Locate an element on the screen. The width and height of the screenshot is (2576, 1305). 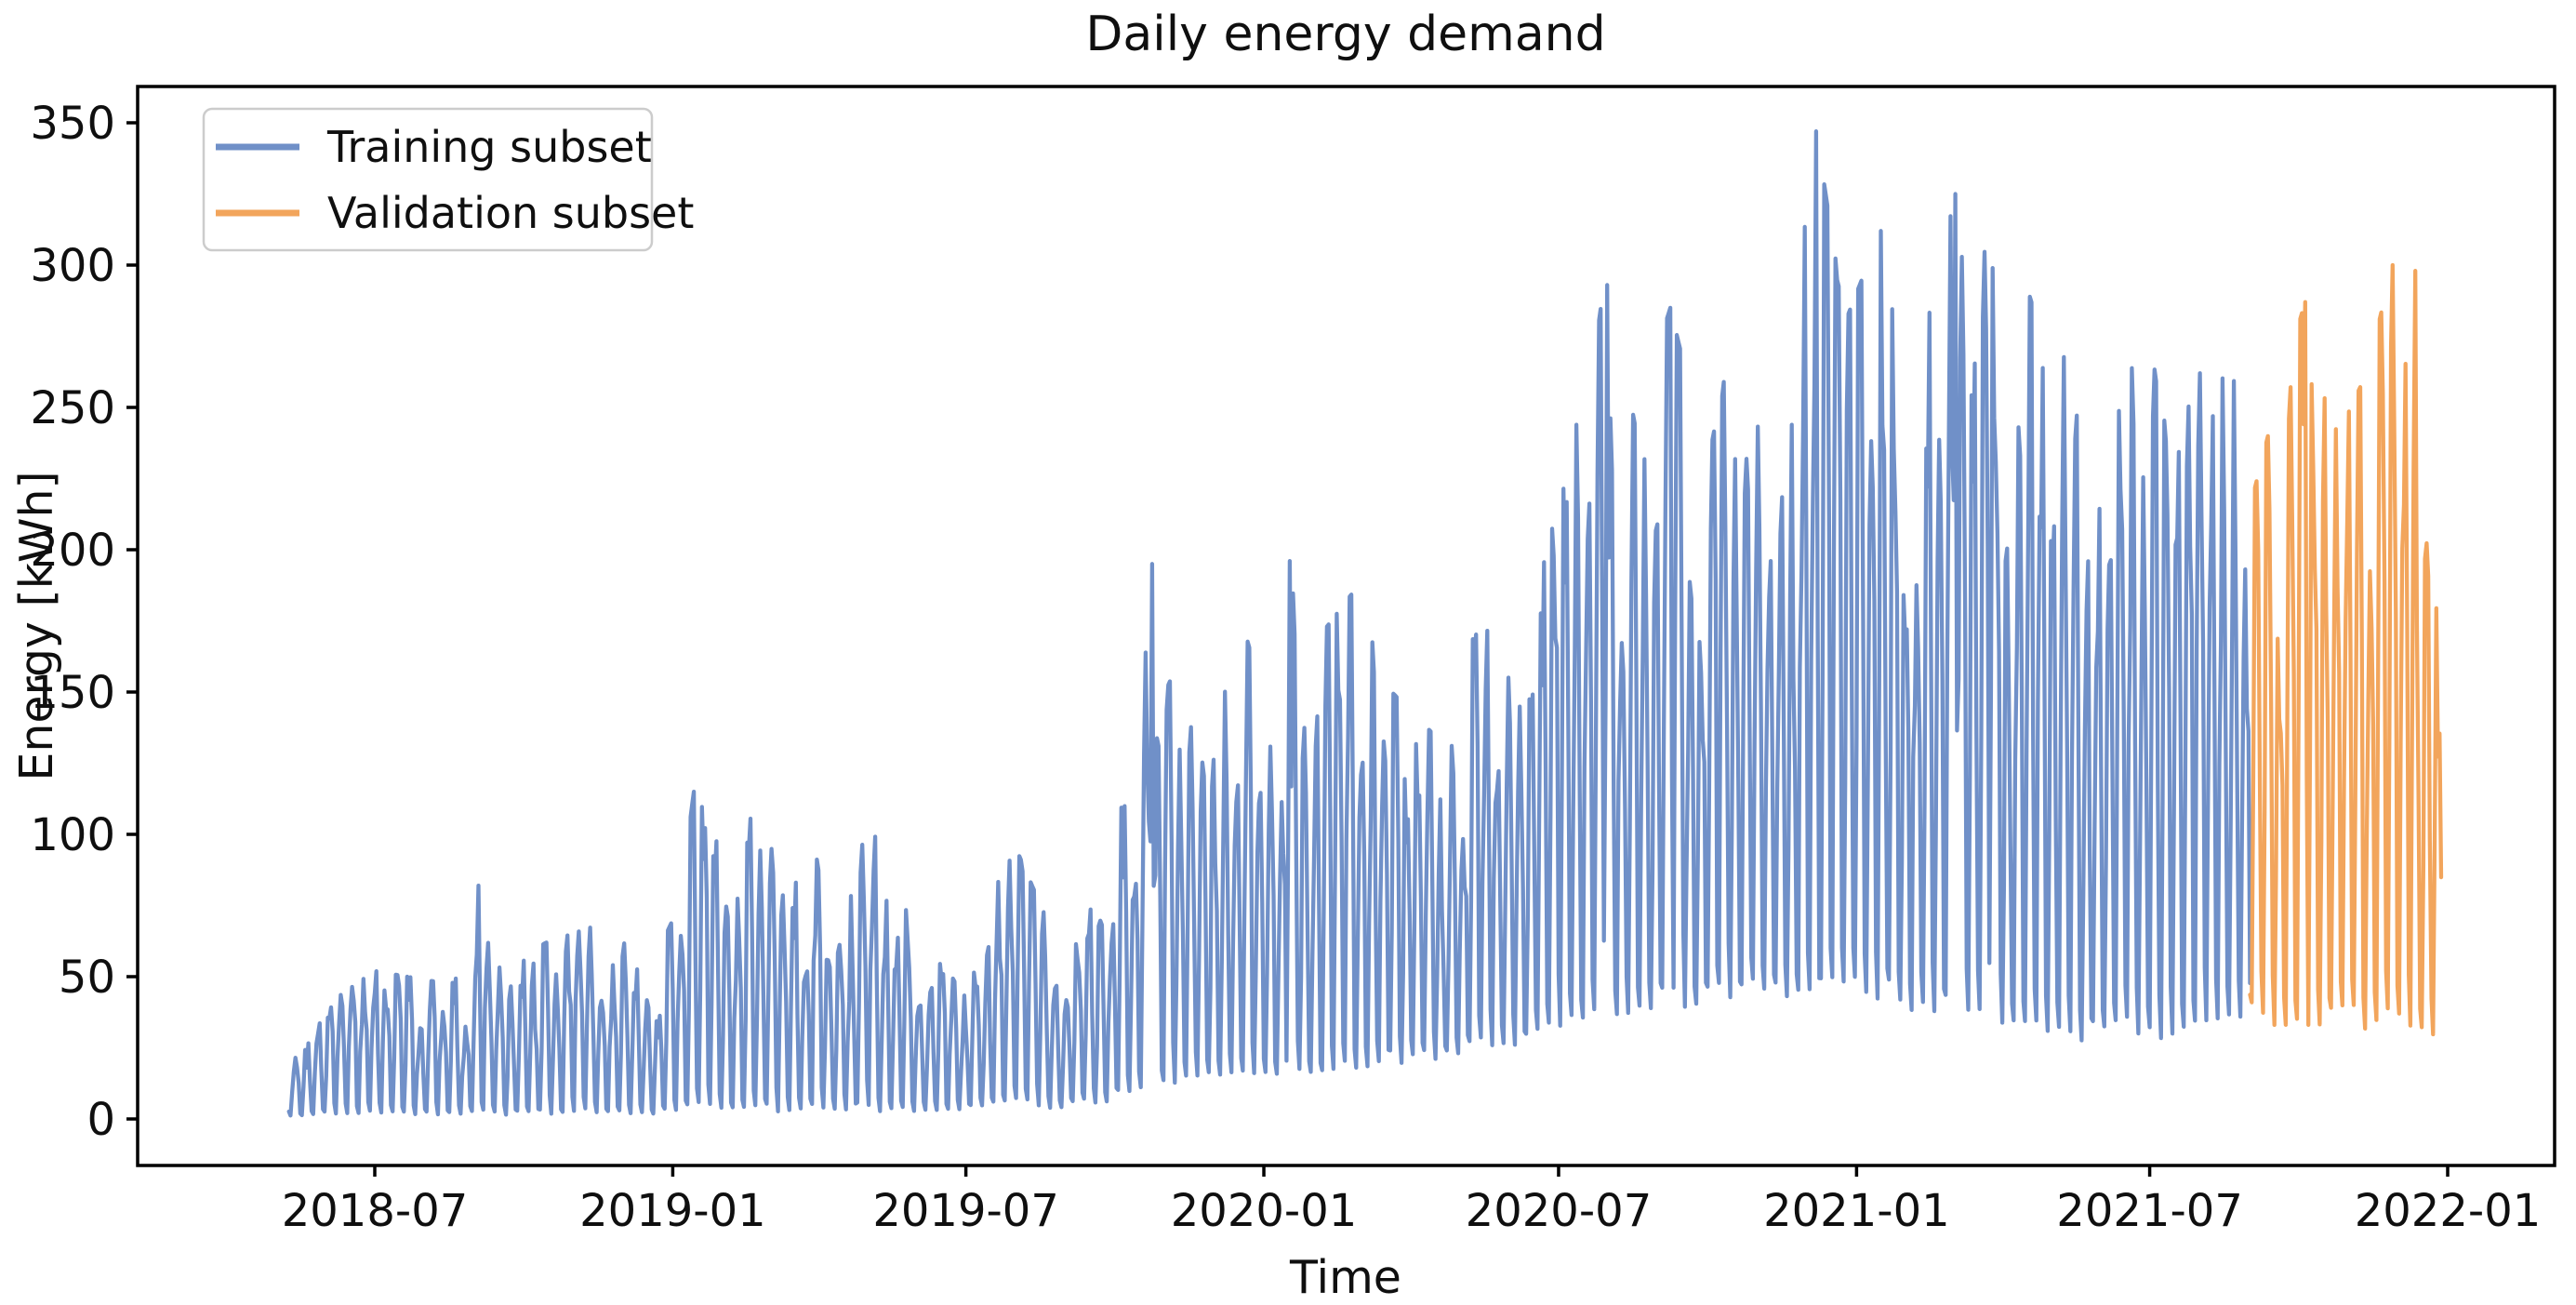
y-tick-label: 300 is located at coordinates (72, 266).